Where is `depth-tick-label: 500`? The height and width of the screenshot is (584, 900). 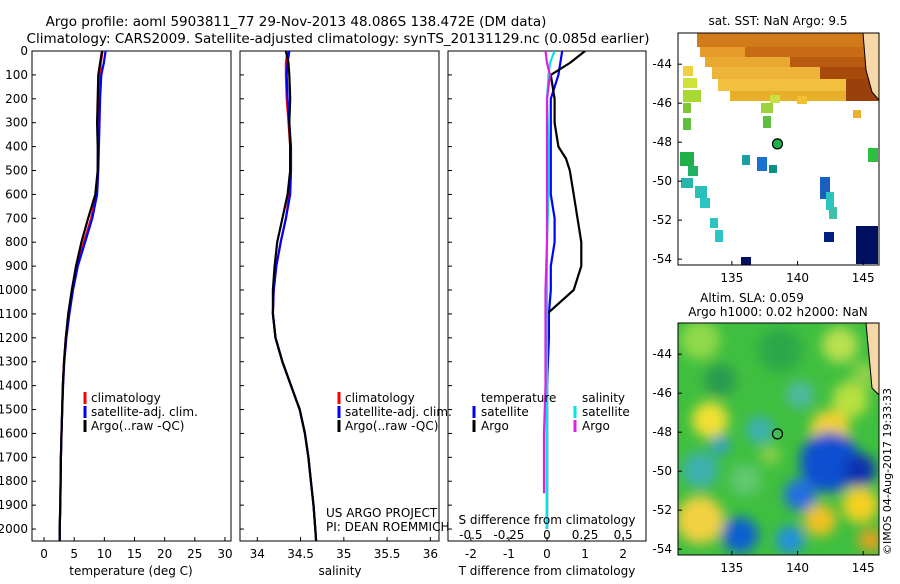 depth-tick-label: 500 is located at coordinates (16, 171).